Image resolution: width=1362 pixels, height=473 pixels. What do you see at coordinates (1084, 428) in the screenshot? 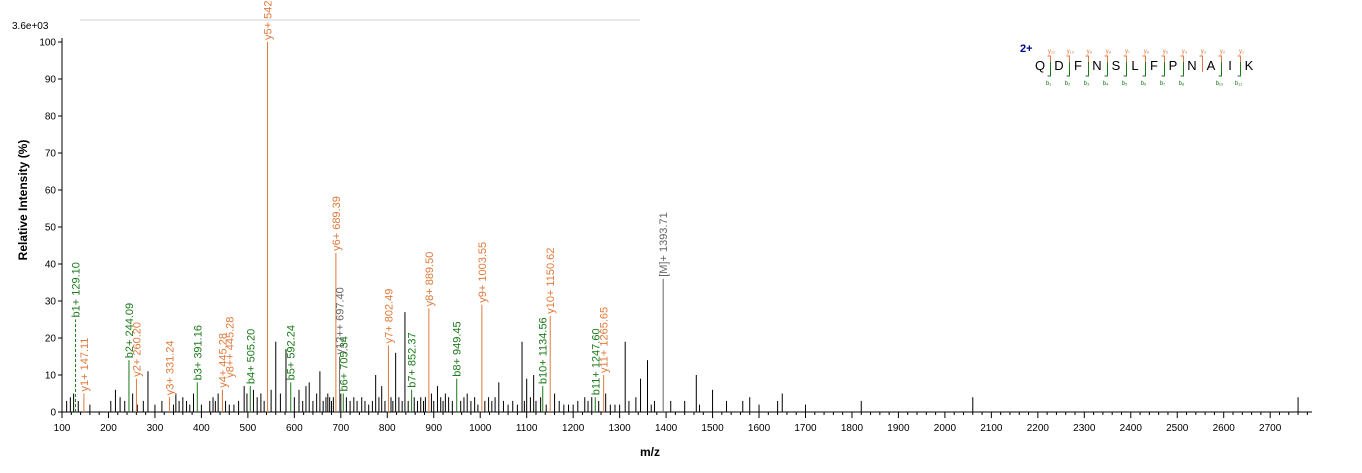
I see `x-tick-label: 2300` at bounding box center [1084, 428].